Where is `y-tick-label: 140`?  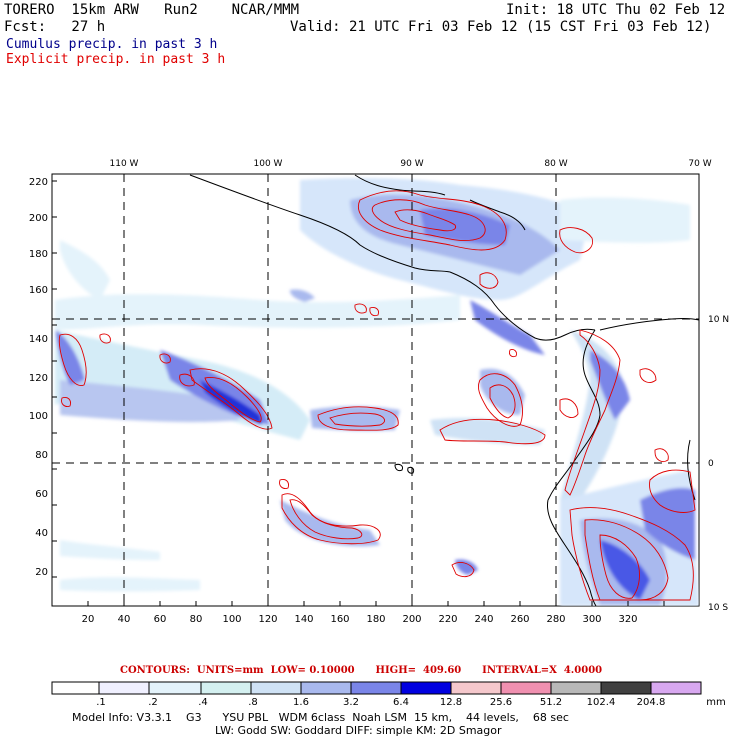 y-tick-label: 140 is located at coordinates (38, 339).